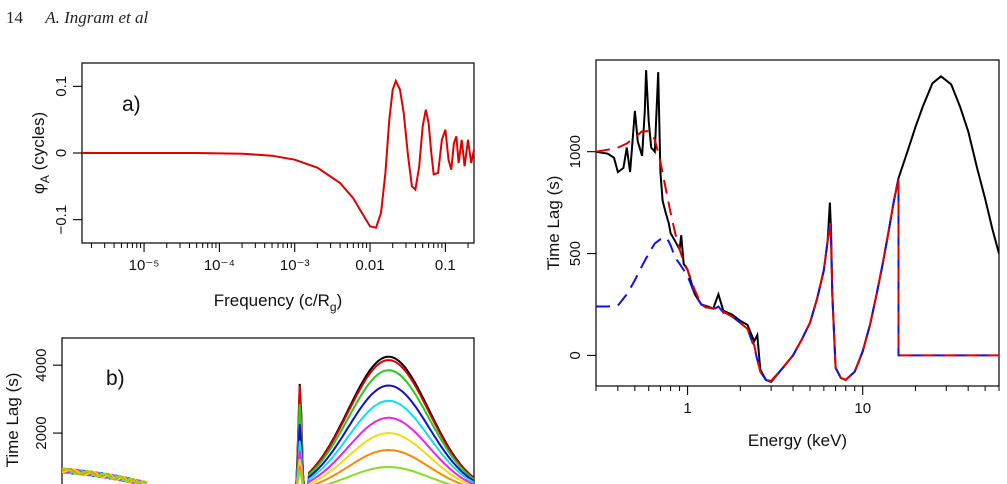 The height and width of the screenshot is (484, 1007). I want to click on panel-c-y-axis-label: Time Lag (s), so click(553, 223).